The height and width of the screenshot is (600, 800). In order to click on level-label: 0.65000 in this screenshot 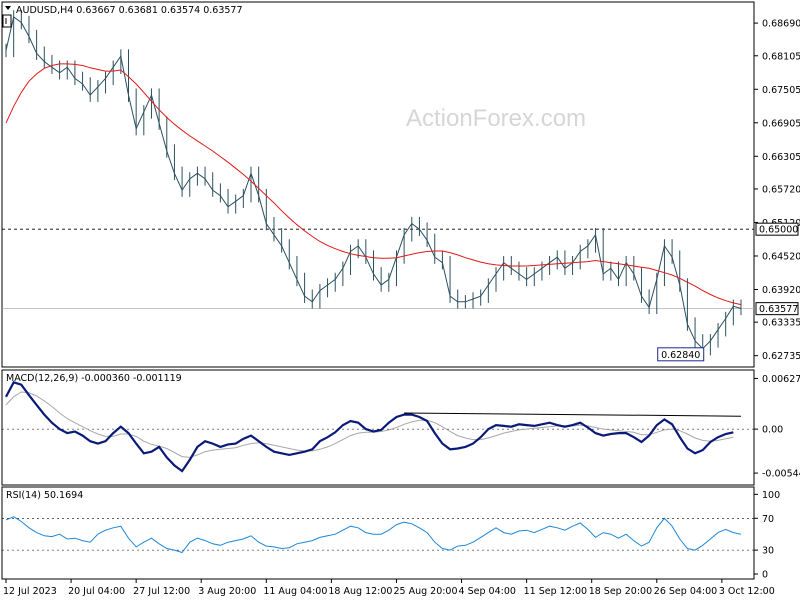, I will do `click(778, 230)`.